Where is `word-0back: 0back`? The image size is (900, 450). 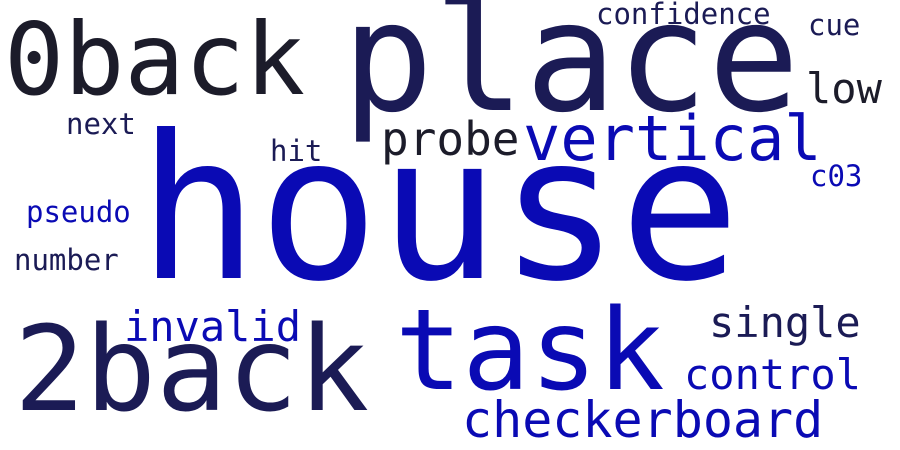
word-0back: 0back is located at coordinates (155, 59).